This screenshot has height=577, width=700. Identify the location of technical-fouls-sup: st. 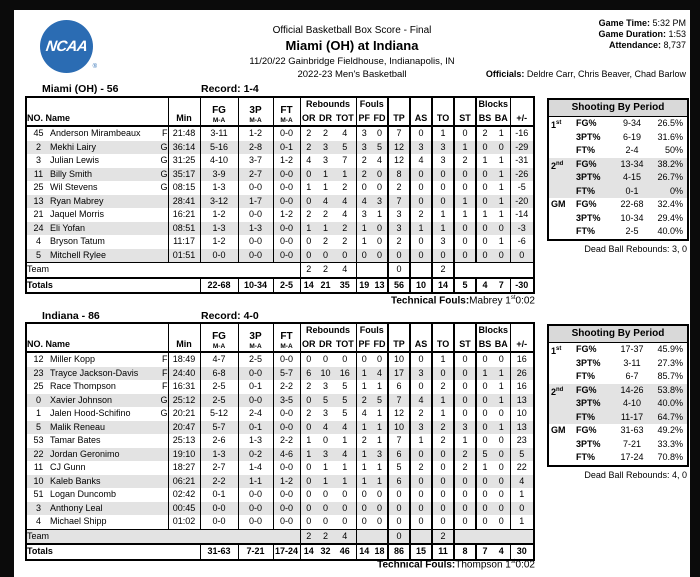
(513, 298).